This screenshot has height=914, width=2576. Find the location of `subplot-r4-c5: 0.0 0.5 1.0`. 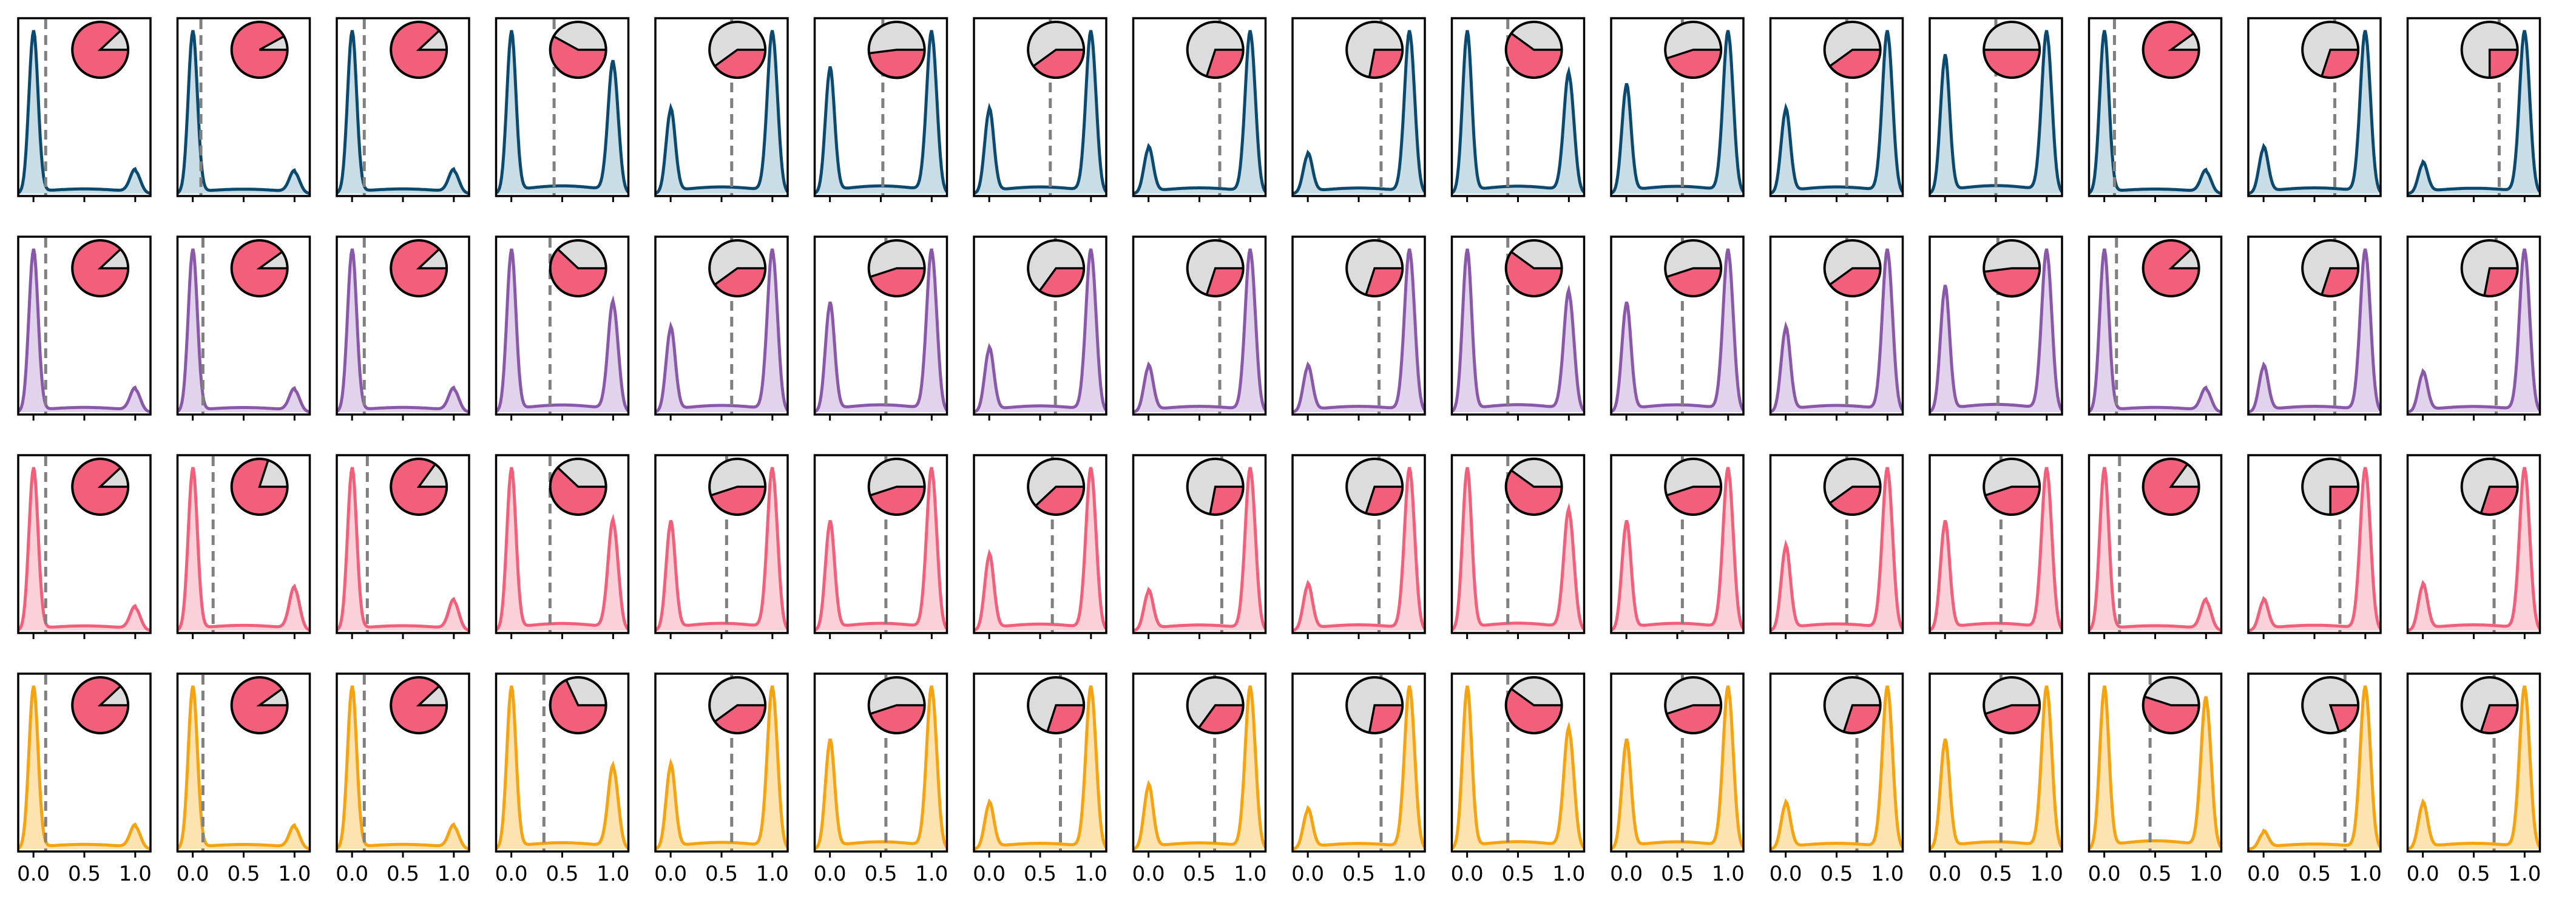

subplot-r4-c5: 0.0 0.5 1.0 is located at coordinates (721, 779).